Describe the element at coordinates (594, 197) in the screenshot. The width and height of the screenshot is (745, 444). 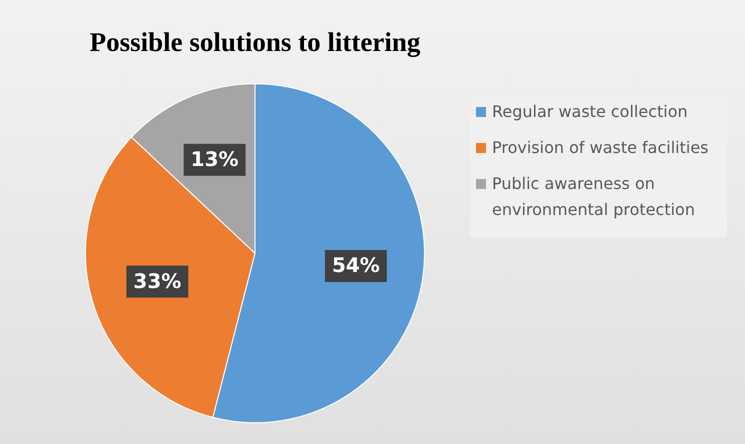
I see `legend-label: Public awareness on environmental protection` at that location.